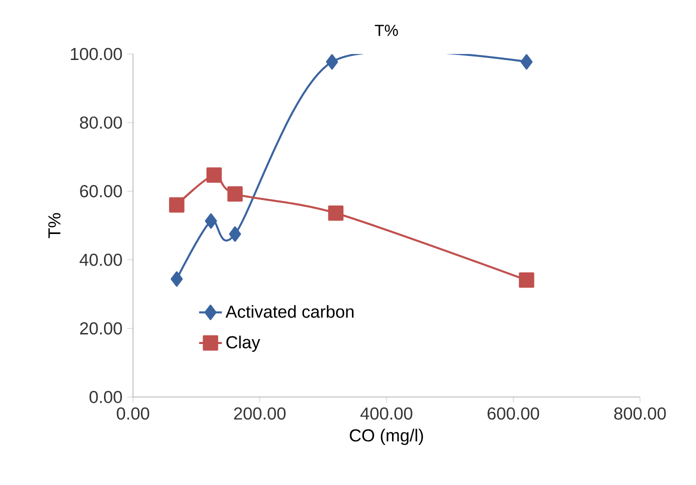 The width and height of the screenshot is (696, 485). What do you see at coordinates (106, 397) in the screenshot?
I see `y-tick-label: 0.00` at bounding box center [106, 397].